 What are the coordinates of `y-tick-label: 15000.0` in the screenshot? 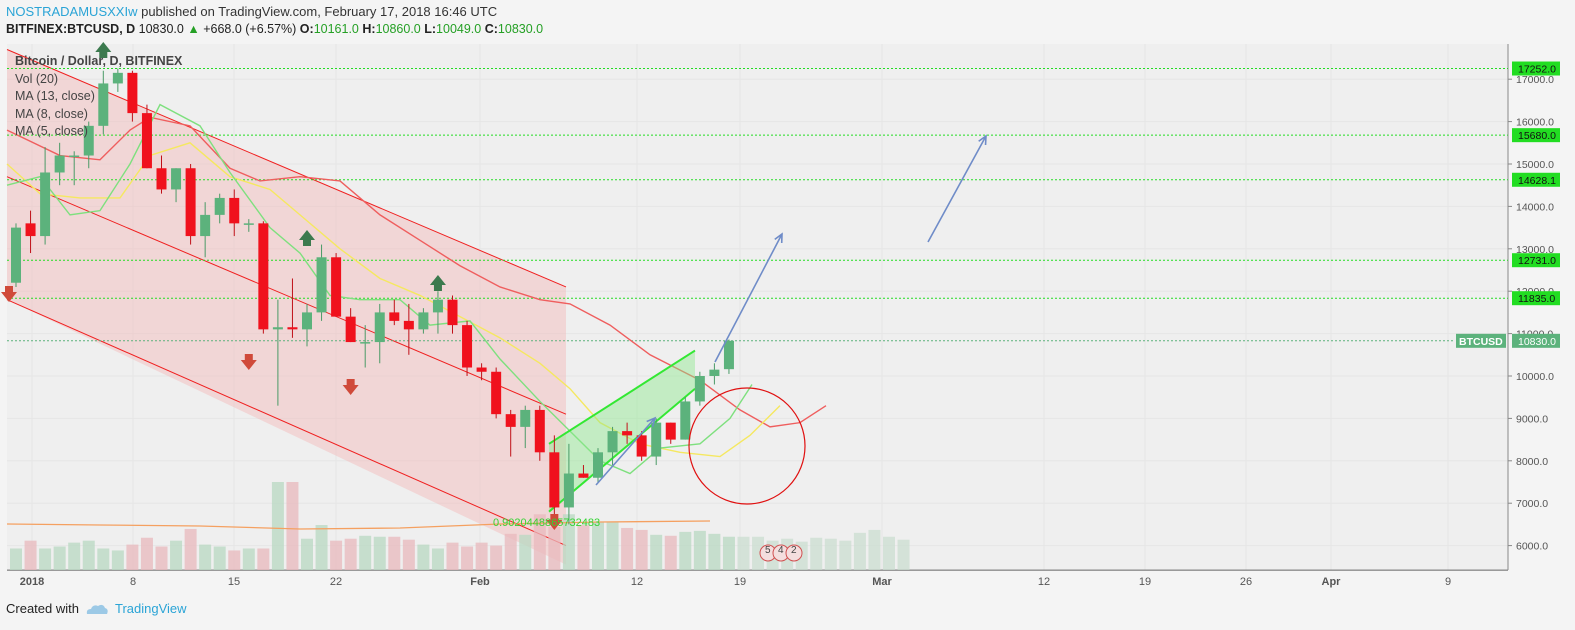 It's located at (1535, 165).